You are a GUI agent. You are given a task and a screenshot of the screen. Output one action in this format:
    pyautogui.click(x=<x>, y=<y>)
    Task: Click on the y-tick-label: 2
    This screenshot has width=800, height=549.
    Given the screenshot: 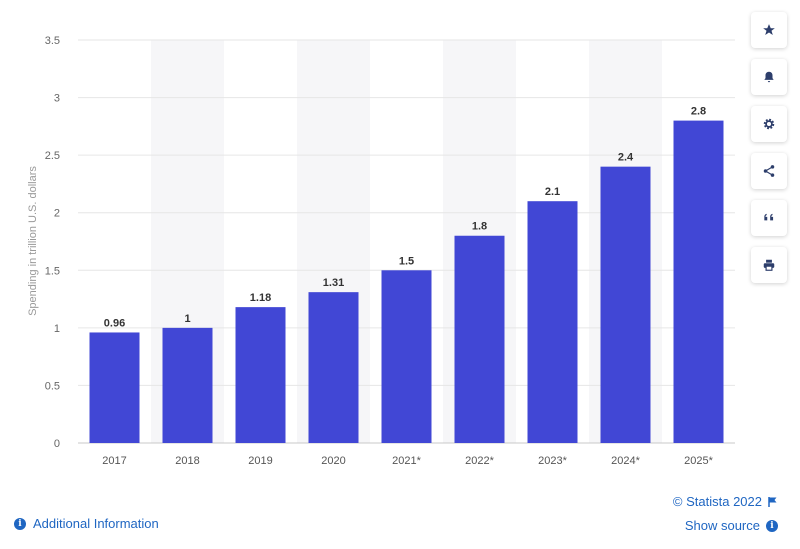 What is the action you would take?
    pyautogui.click(x=57, y=214)
    